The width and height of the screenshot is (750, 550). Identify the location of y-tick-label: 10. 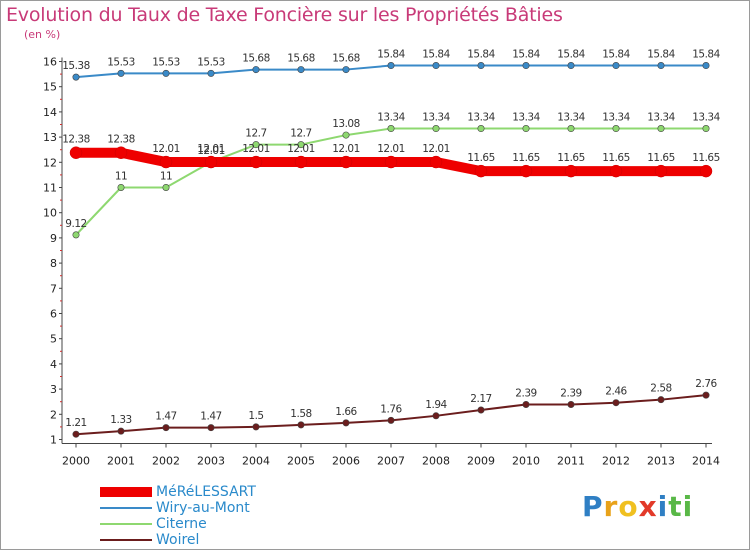
(50, 213).